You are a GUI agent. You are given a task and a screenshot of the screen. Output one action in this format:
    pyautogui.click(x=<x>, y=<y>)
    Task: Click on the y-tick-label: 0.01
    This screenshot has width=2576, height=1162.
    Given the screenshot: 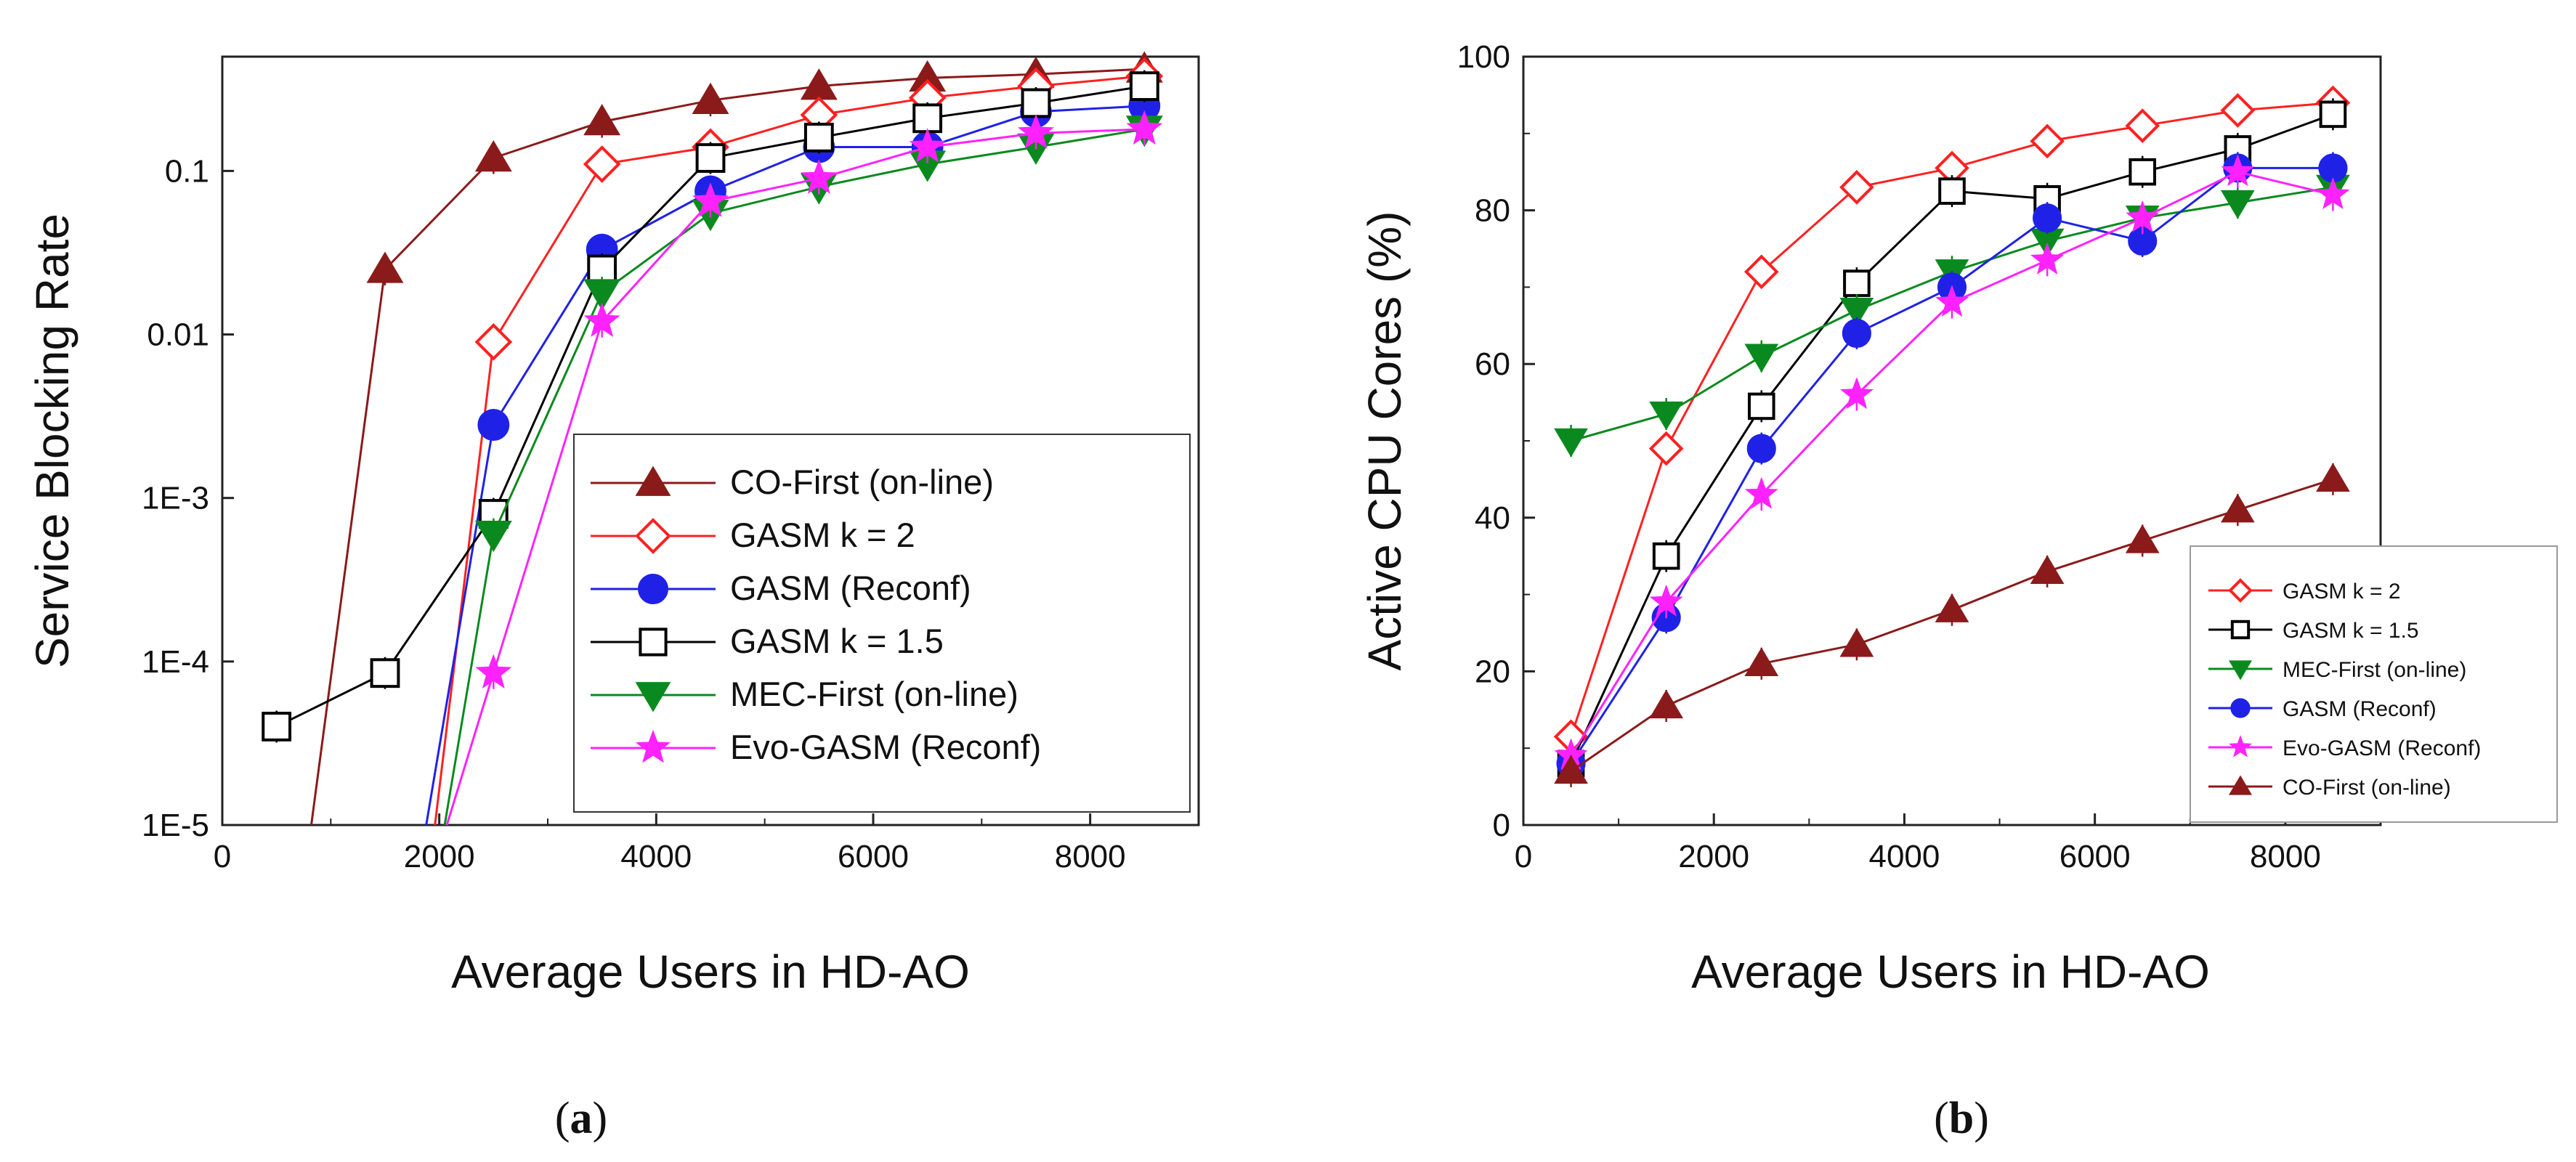 What is the action you would take?
    pyautogui.click(x=178, y=335)
    